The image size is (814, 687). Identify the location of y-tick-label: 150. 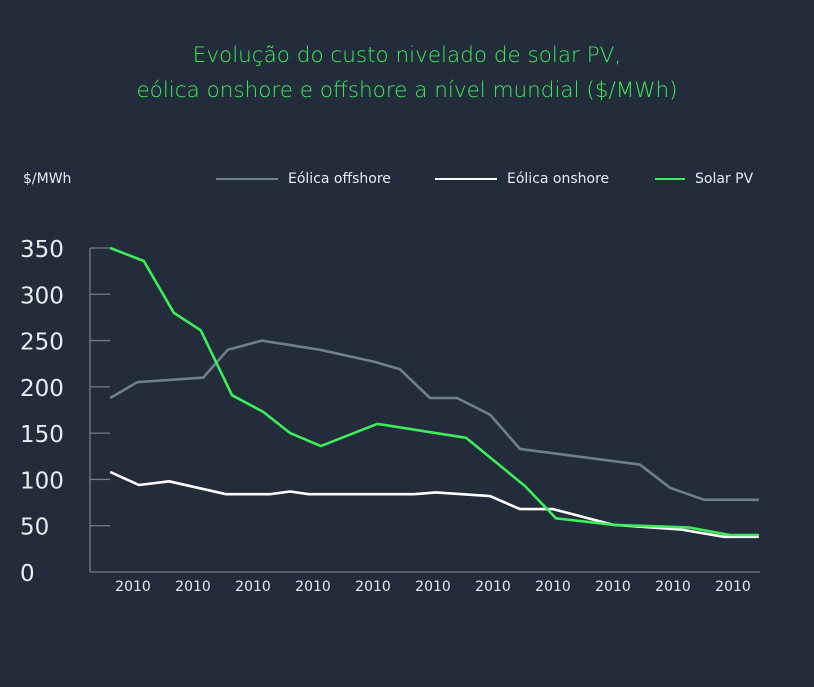
(42, 435).